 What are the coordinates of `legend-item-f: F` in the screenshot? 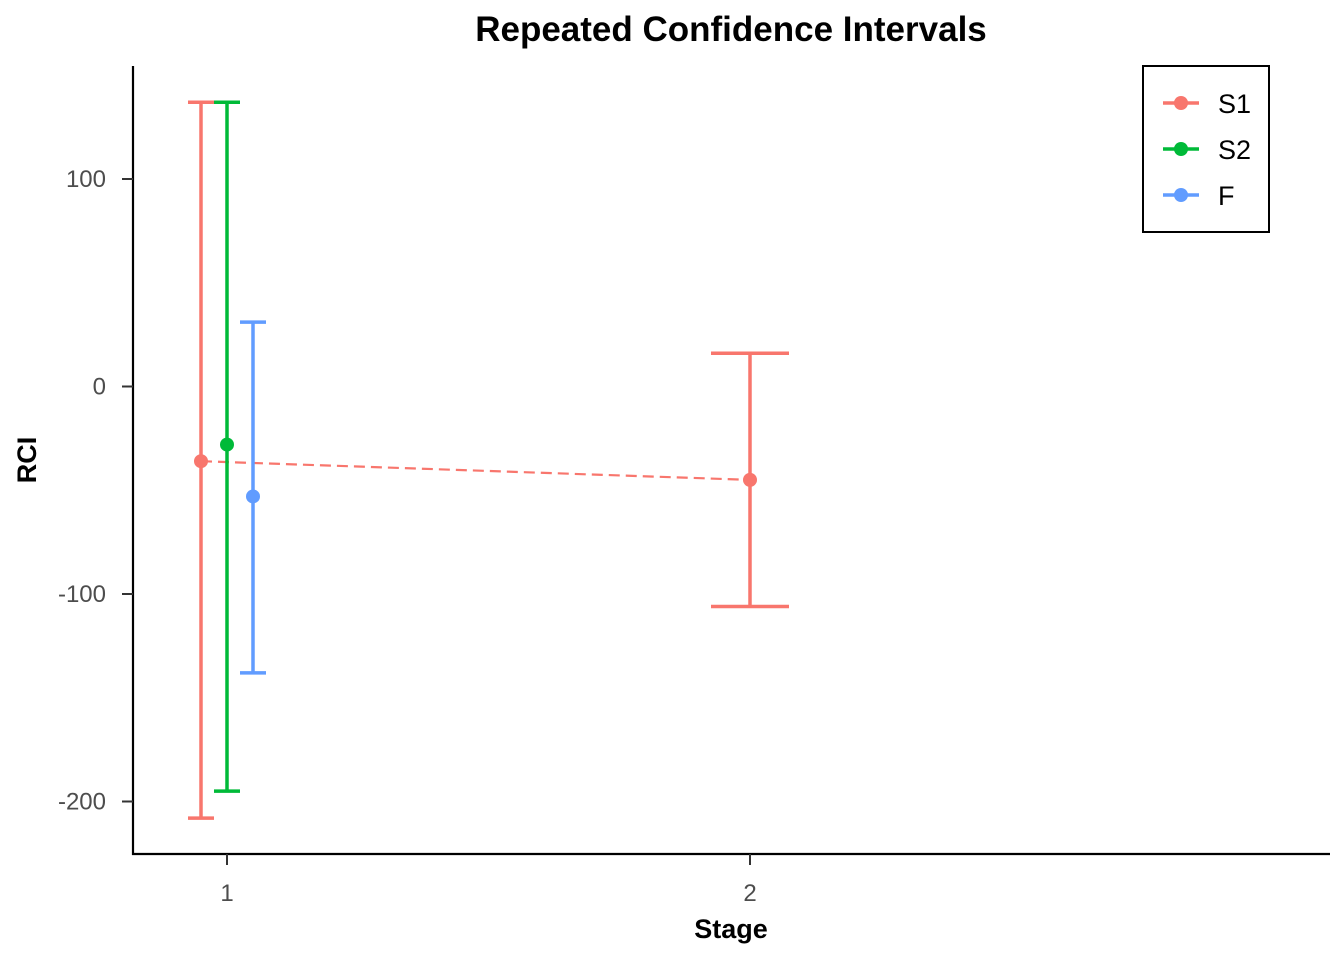 It's located at (1199, 196).